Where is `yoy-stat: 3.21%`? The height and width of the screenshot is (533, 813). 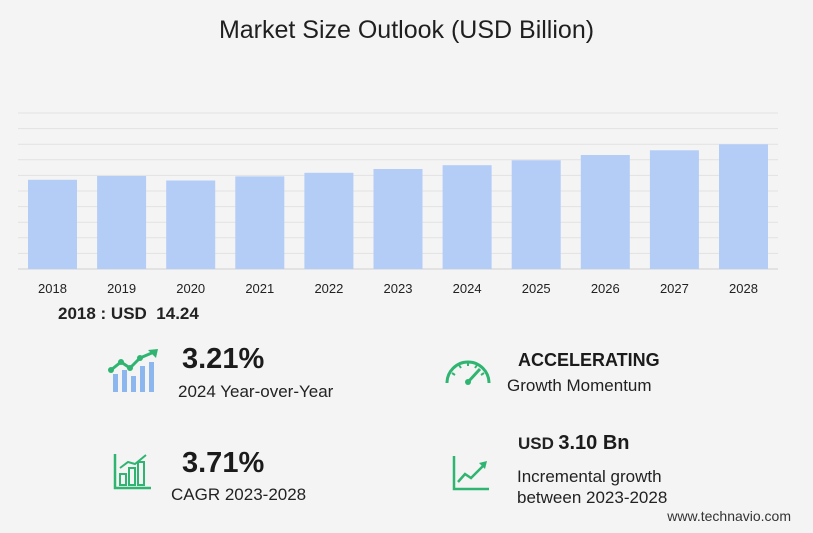 yoy-stat: 3.21% is located at coordinates (223, 359).